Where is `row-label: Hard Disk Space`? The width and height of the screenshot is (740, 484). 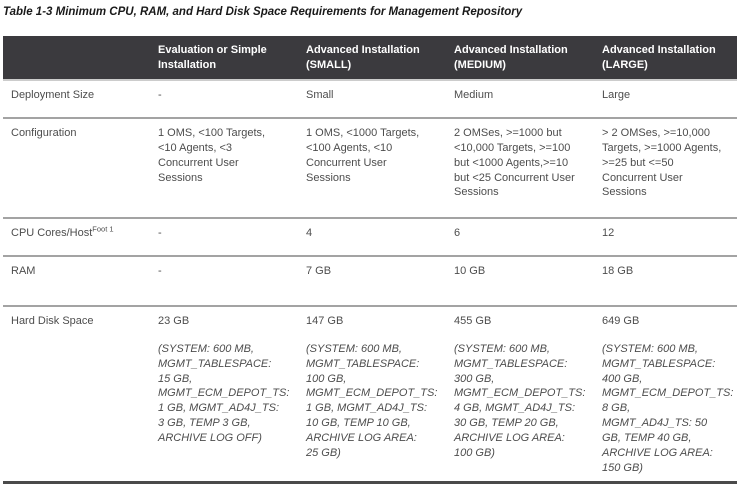
row-label: Hard Disk Space is located at coordinates (76, 394).